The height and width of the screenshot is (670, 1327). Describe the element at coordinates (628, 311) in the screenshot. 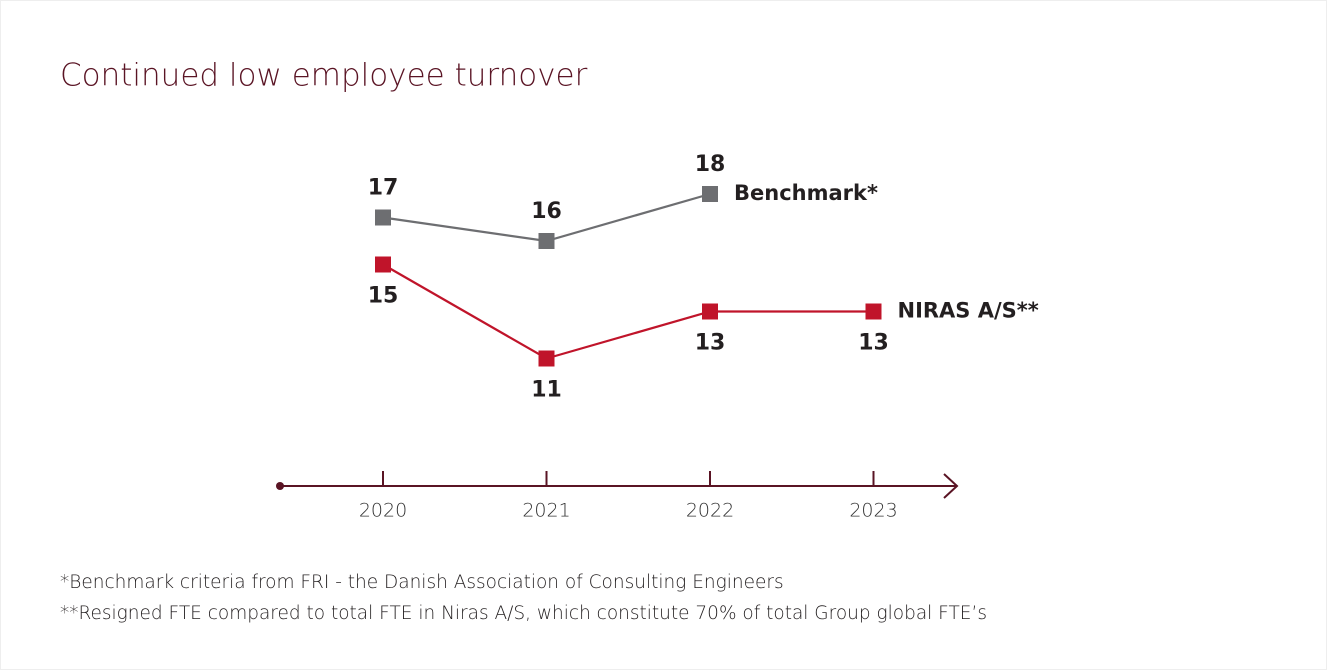

I see `series-line` at that location.